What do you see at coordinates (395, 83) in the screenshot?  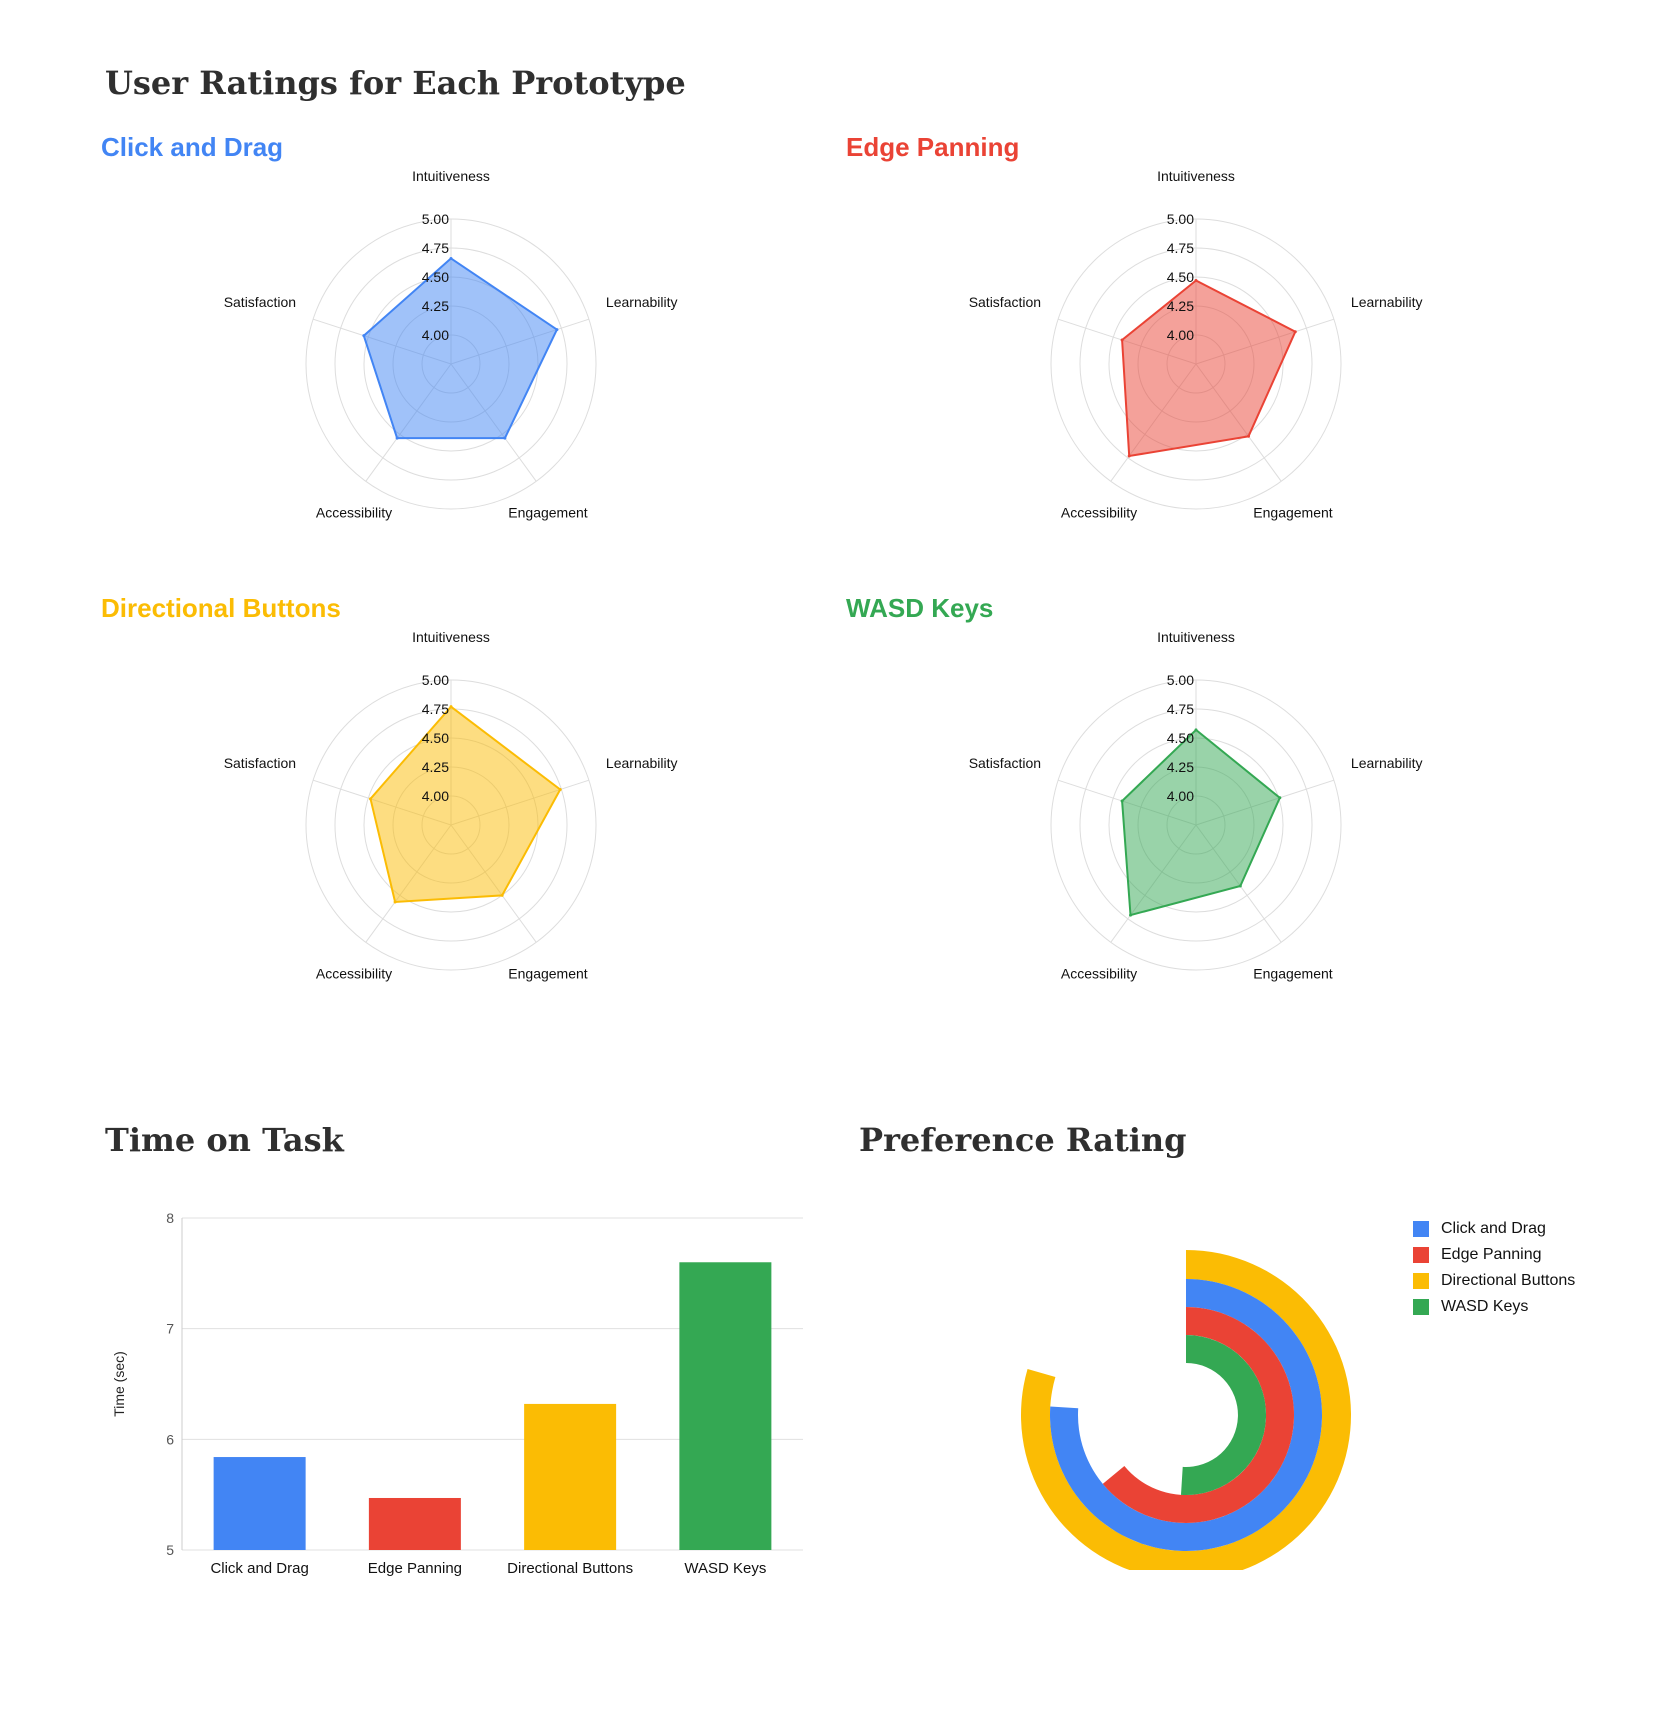 I see `page-title: User Ratings for Each Prototype` at bounding box center [395, 83].